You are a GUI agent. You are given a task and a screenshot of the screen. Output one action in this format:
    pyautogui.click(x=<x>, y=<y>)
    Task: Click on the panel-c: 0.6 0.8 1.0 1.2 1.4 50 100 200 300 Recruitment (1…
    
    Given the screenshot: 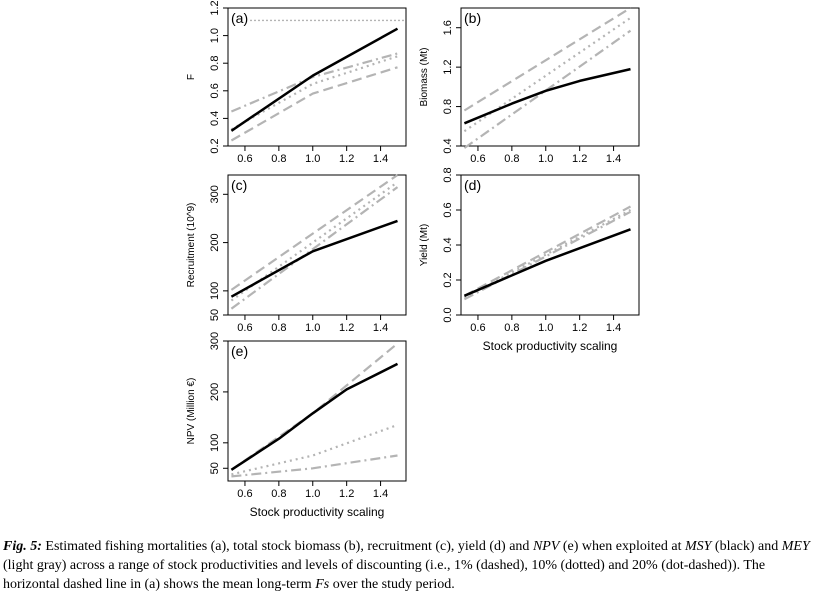 What is the action you would take?
    pyautogui.click(x=296, y=254)
    